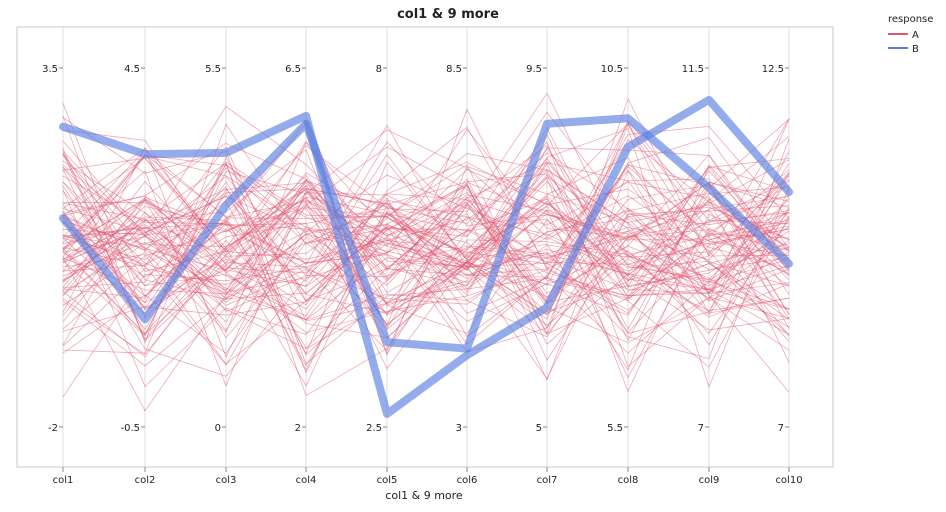 This screenshot has height=512, width=946. Describe the element at coordinates (781, 428) in the screenshot. I see `axis-min-label-col10: 7` at that location.